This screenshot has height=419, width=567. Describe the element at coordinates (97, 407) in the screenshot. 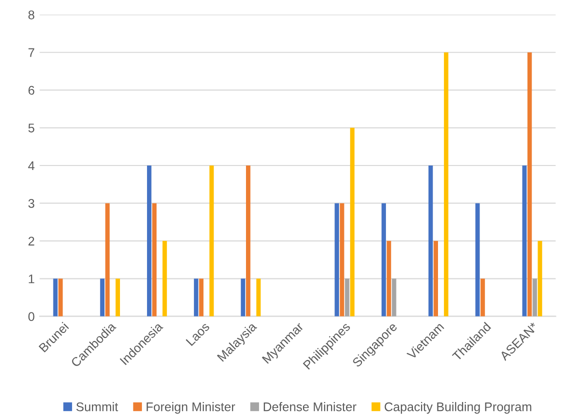

I see `legend-label: Summit` at that location.